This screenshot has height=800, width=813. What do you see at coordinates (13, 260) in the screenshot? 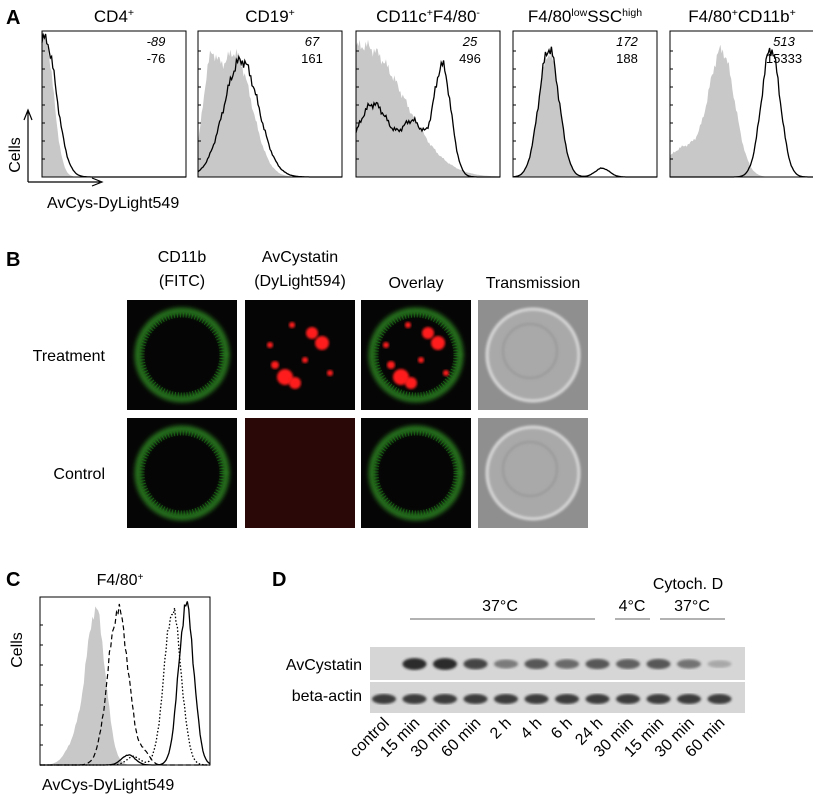
I see `panel-label: B` at bounding box center [13, 260].